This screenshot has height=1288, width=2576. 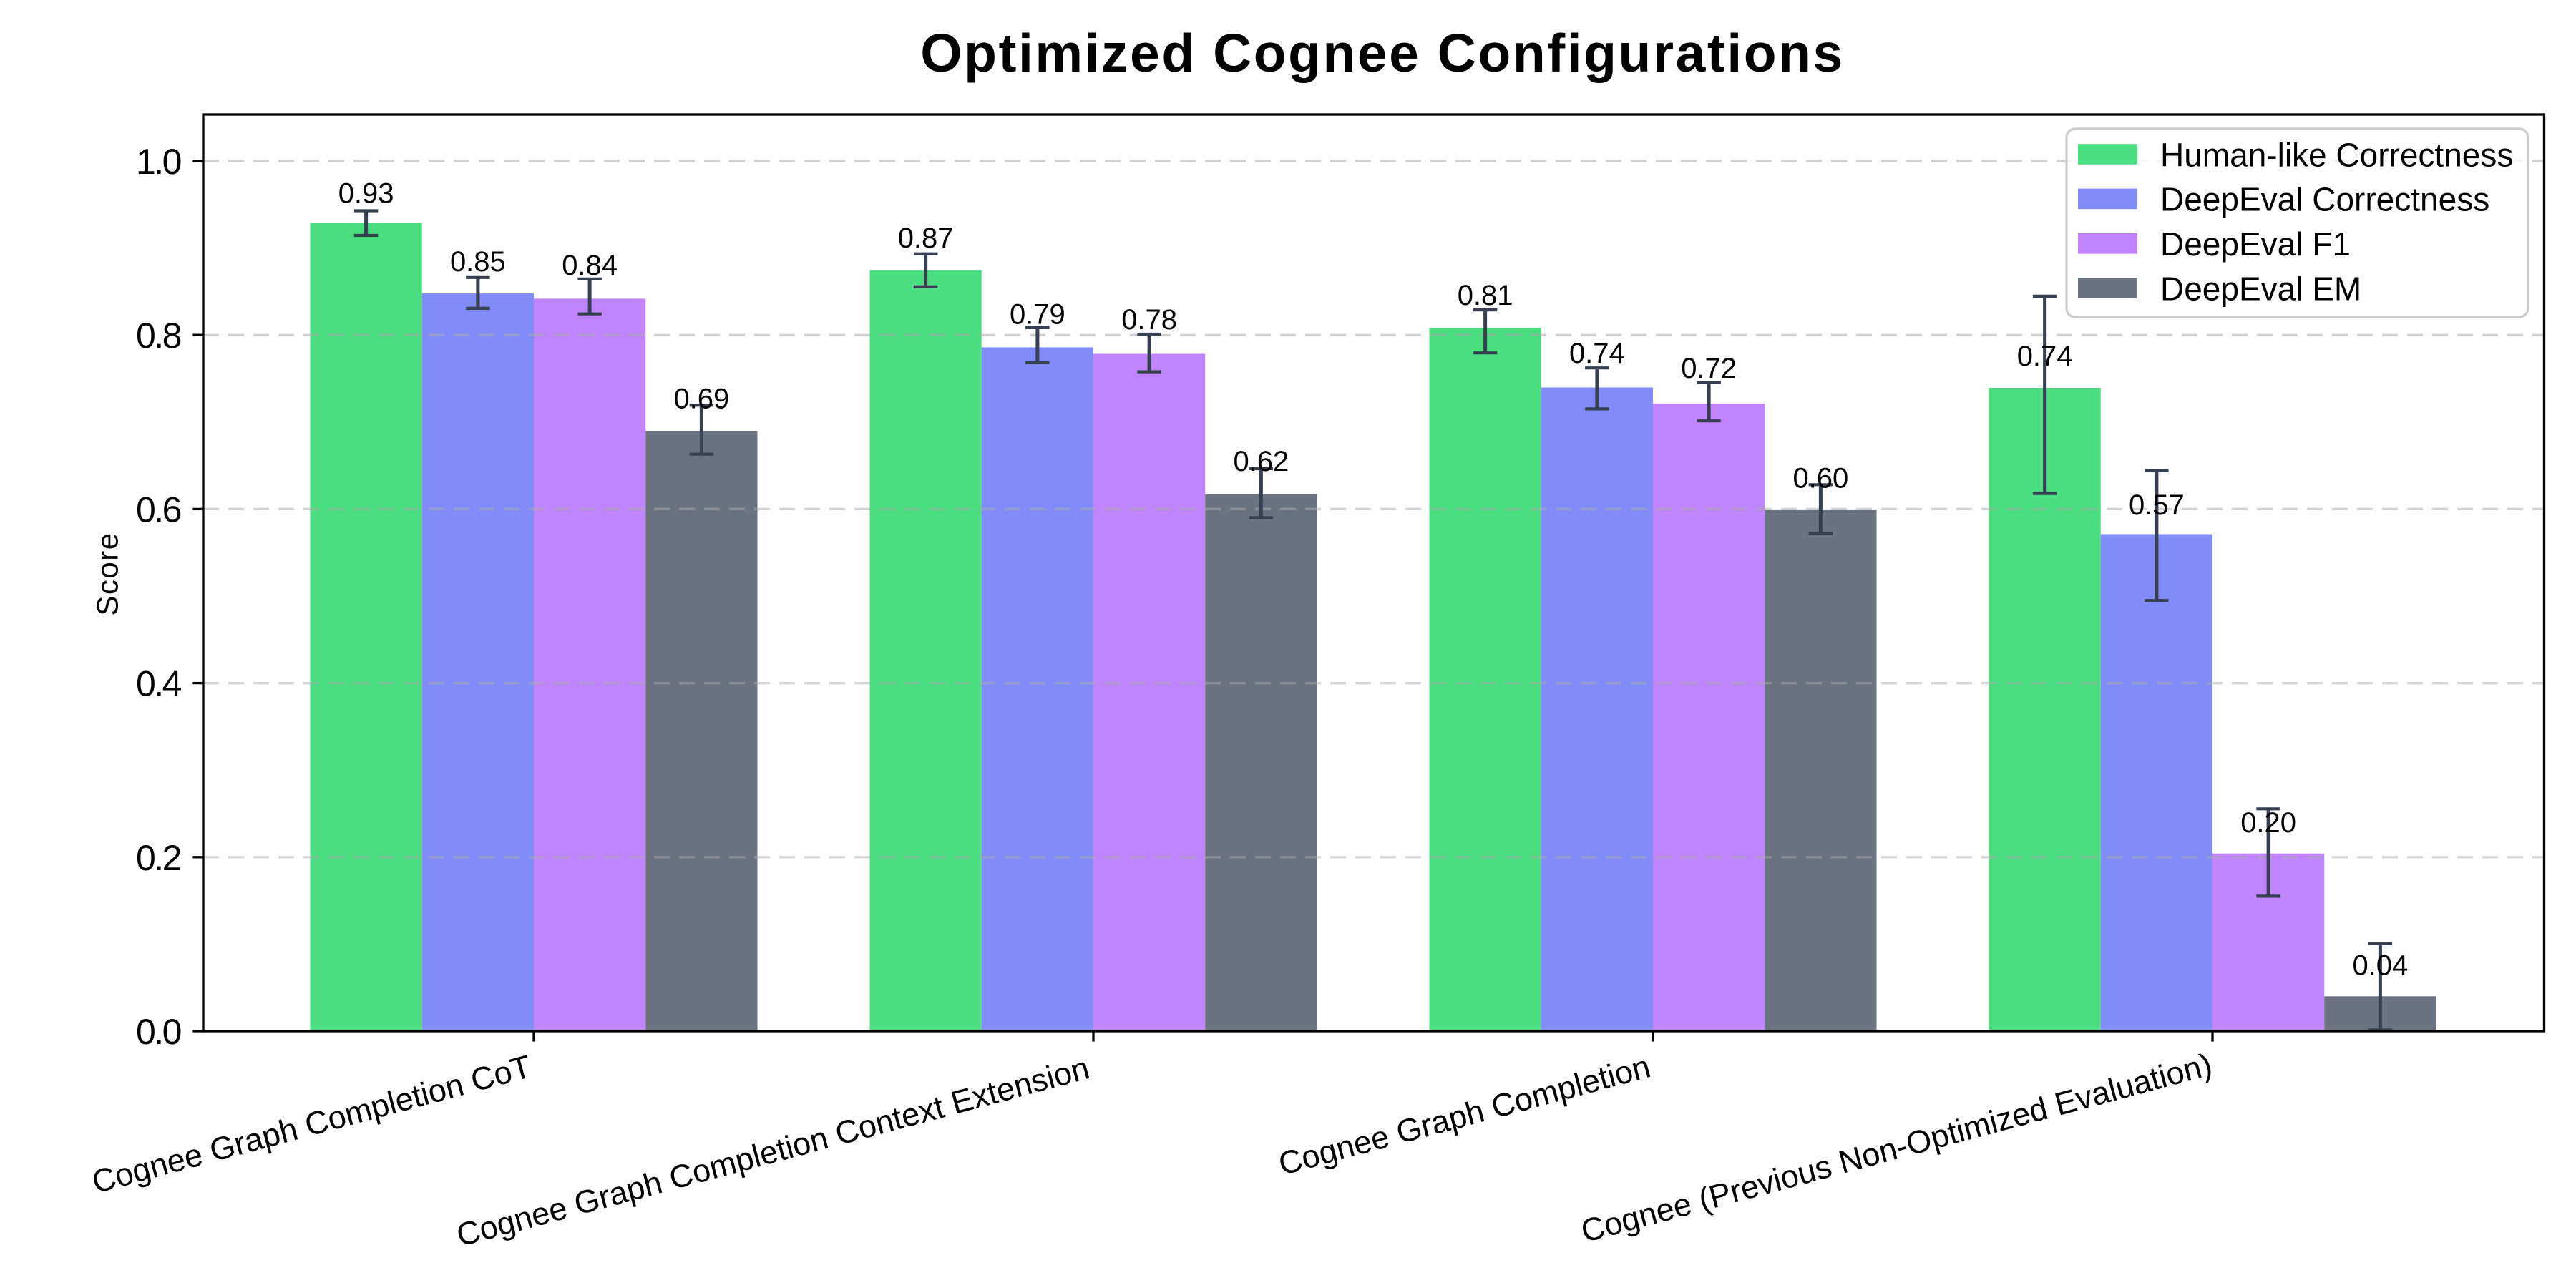 I want to click on svg-text: DeepEval EM, so click(x=2260, y=289).